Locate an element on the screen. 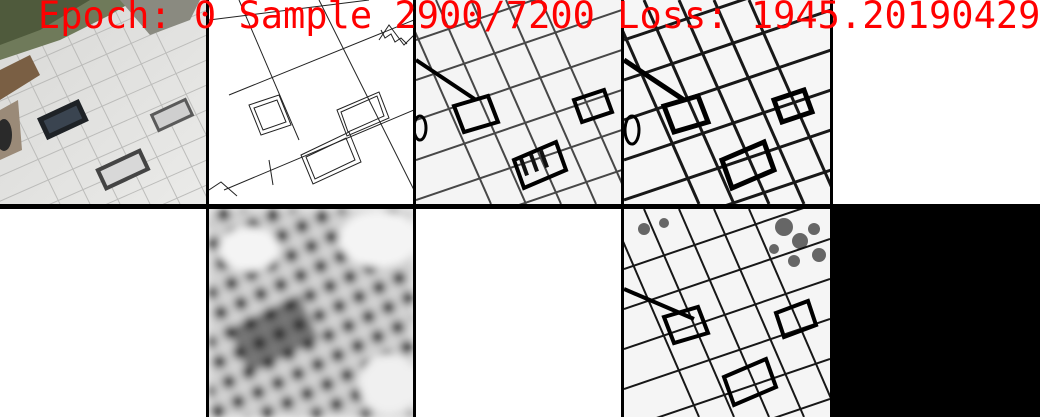 The width and height of the screenshot is (1040, 417). blurry-prediction-image is located at coordinates (311, 313).